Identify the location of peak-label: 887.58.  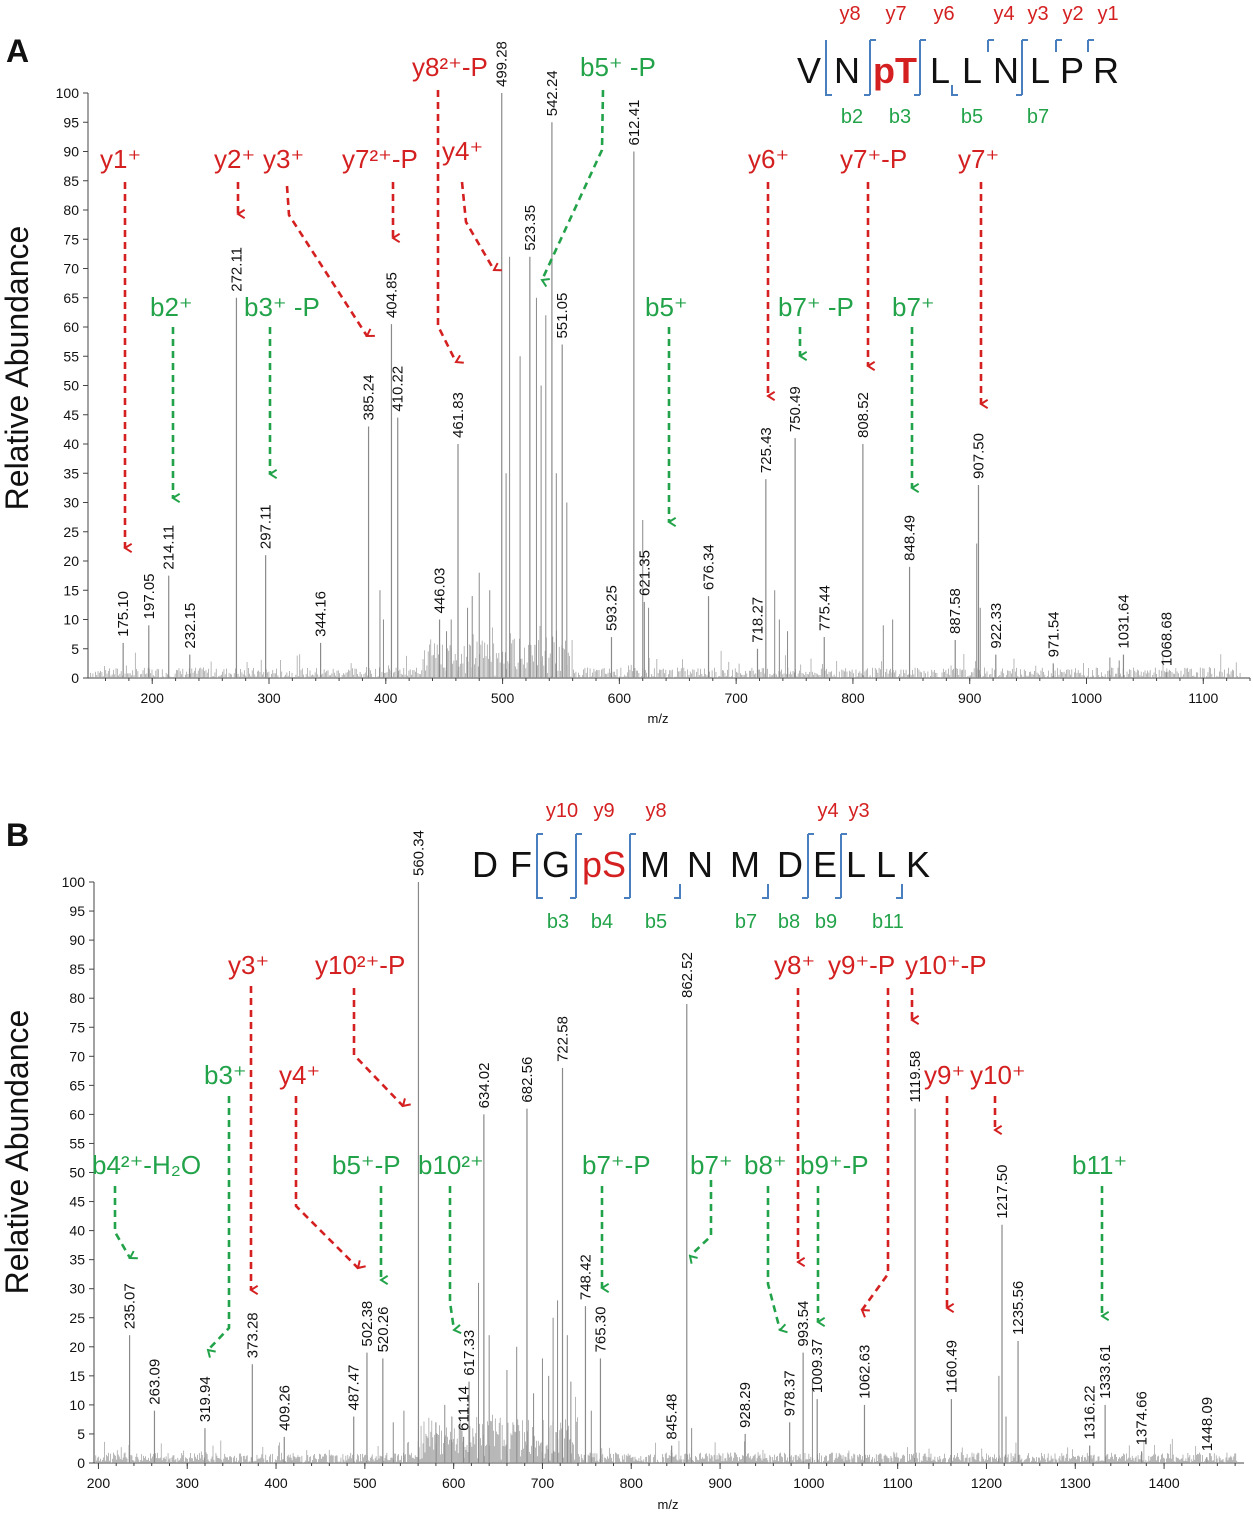
(955, 611).